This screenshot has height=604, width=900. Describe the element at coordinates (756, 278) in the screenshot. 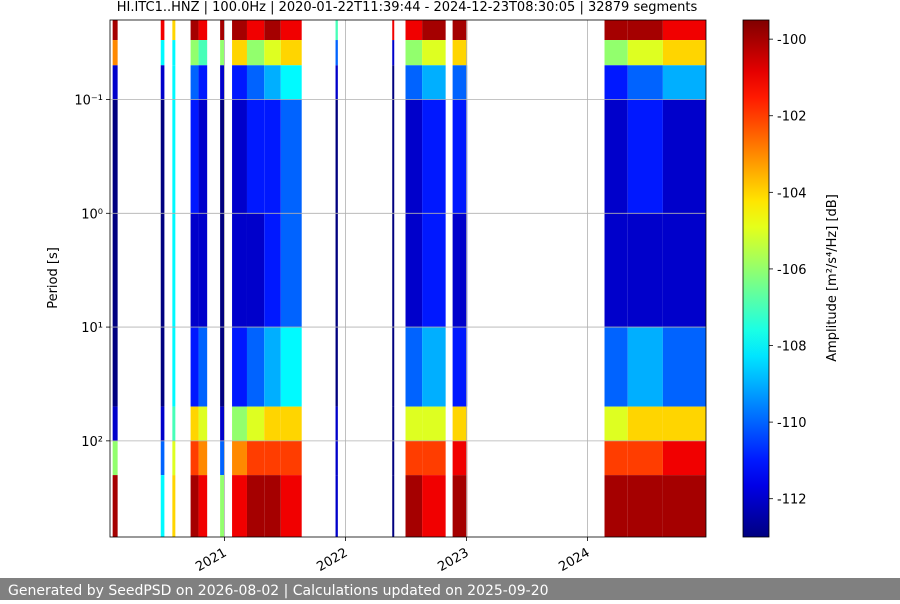

I see `colorbar` at that location.